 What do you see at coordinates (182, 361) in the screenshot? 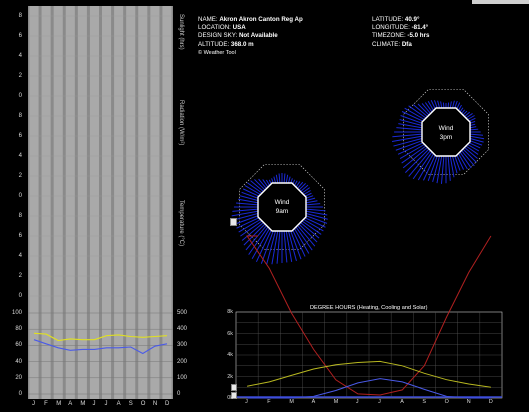
I see `temp-axis-tick-right: 200` at bounding box center [182, 361].